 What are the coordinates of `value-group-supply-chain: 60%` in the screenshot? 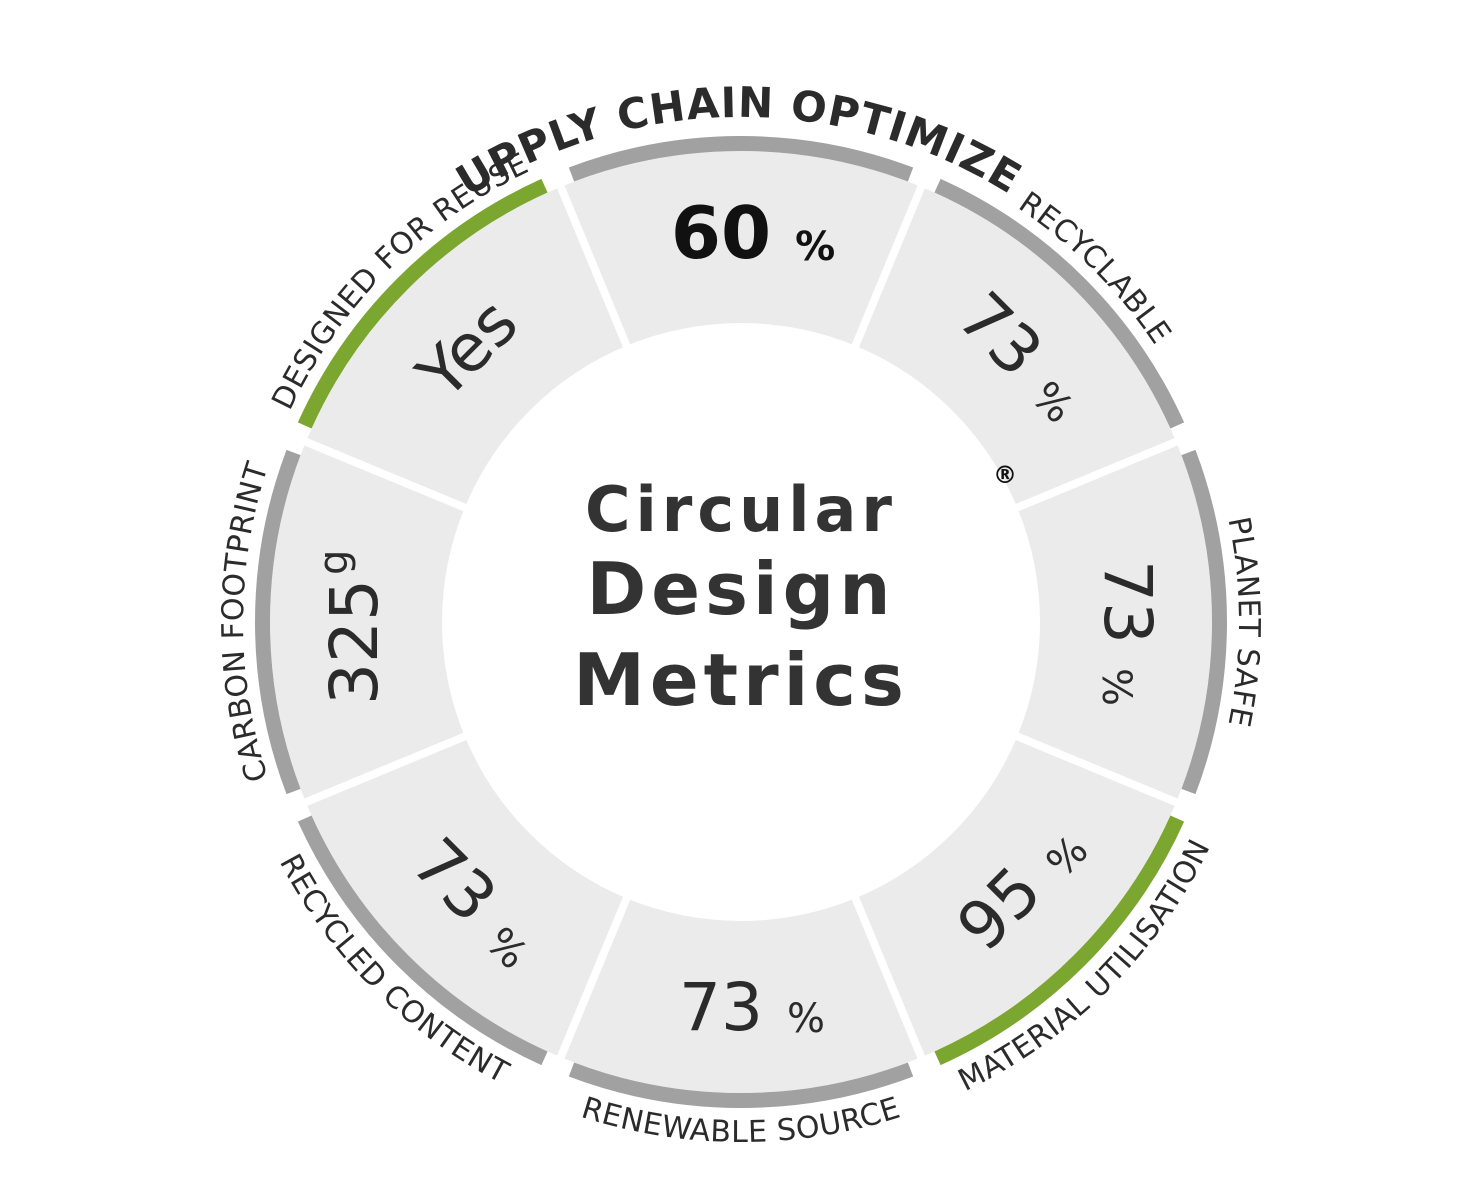 It's located at (753, 233).